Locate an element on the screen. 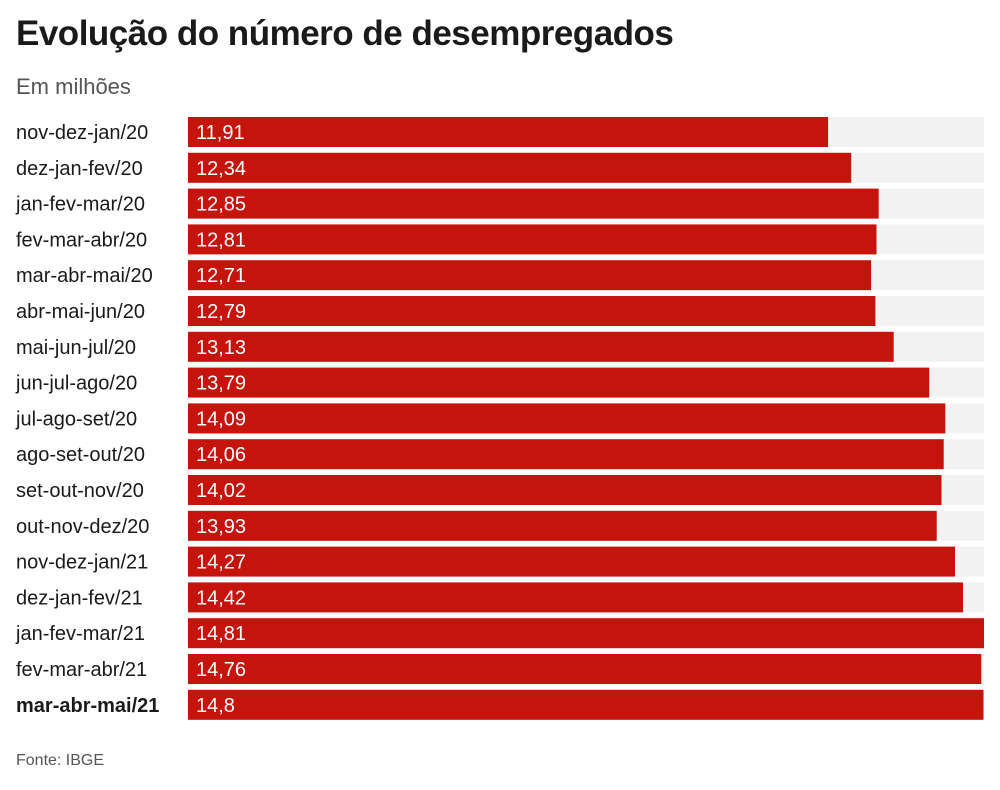  value-label: 12,85 is located at coordinates (221, 205).